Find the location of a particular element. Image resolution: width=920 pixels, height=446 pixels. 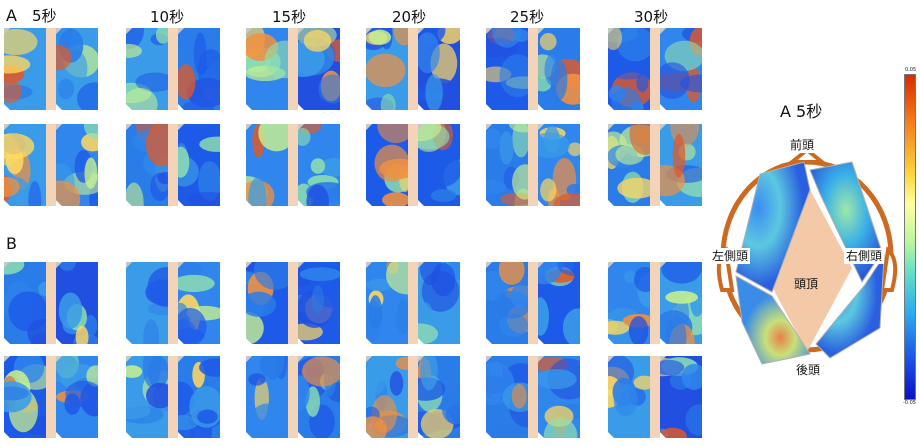

time-label-20s: 20秒 is located at coordinates (409, 17).